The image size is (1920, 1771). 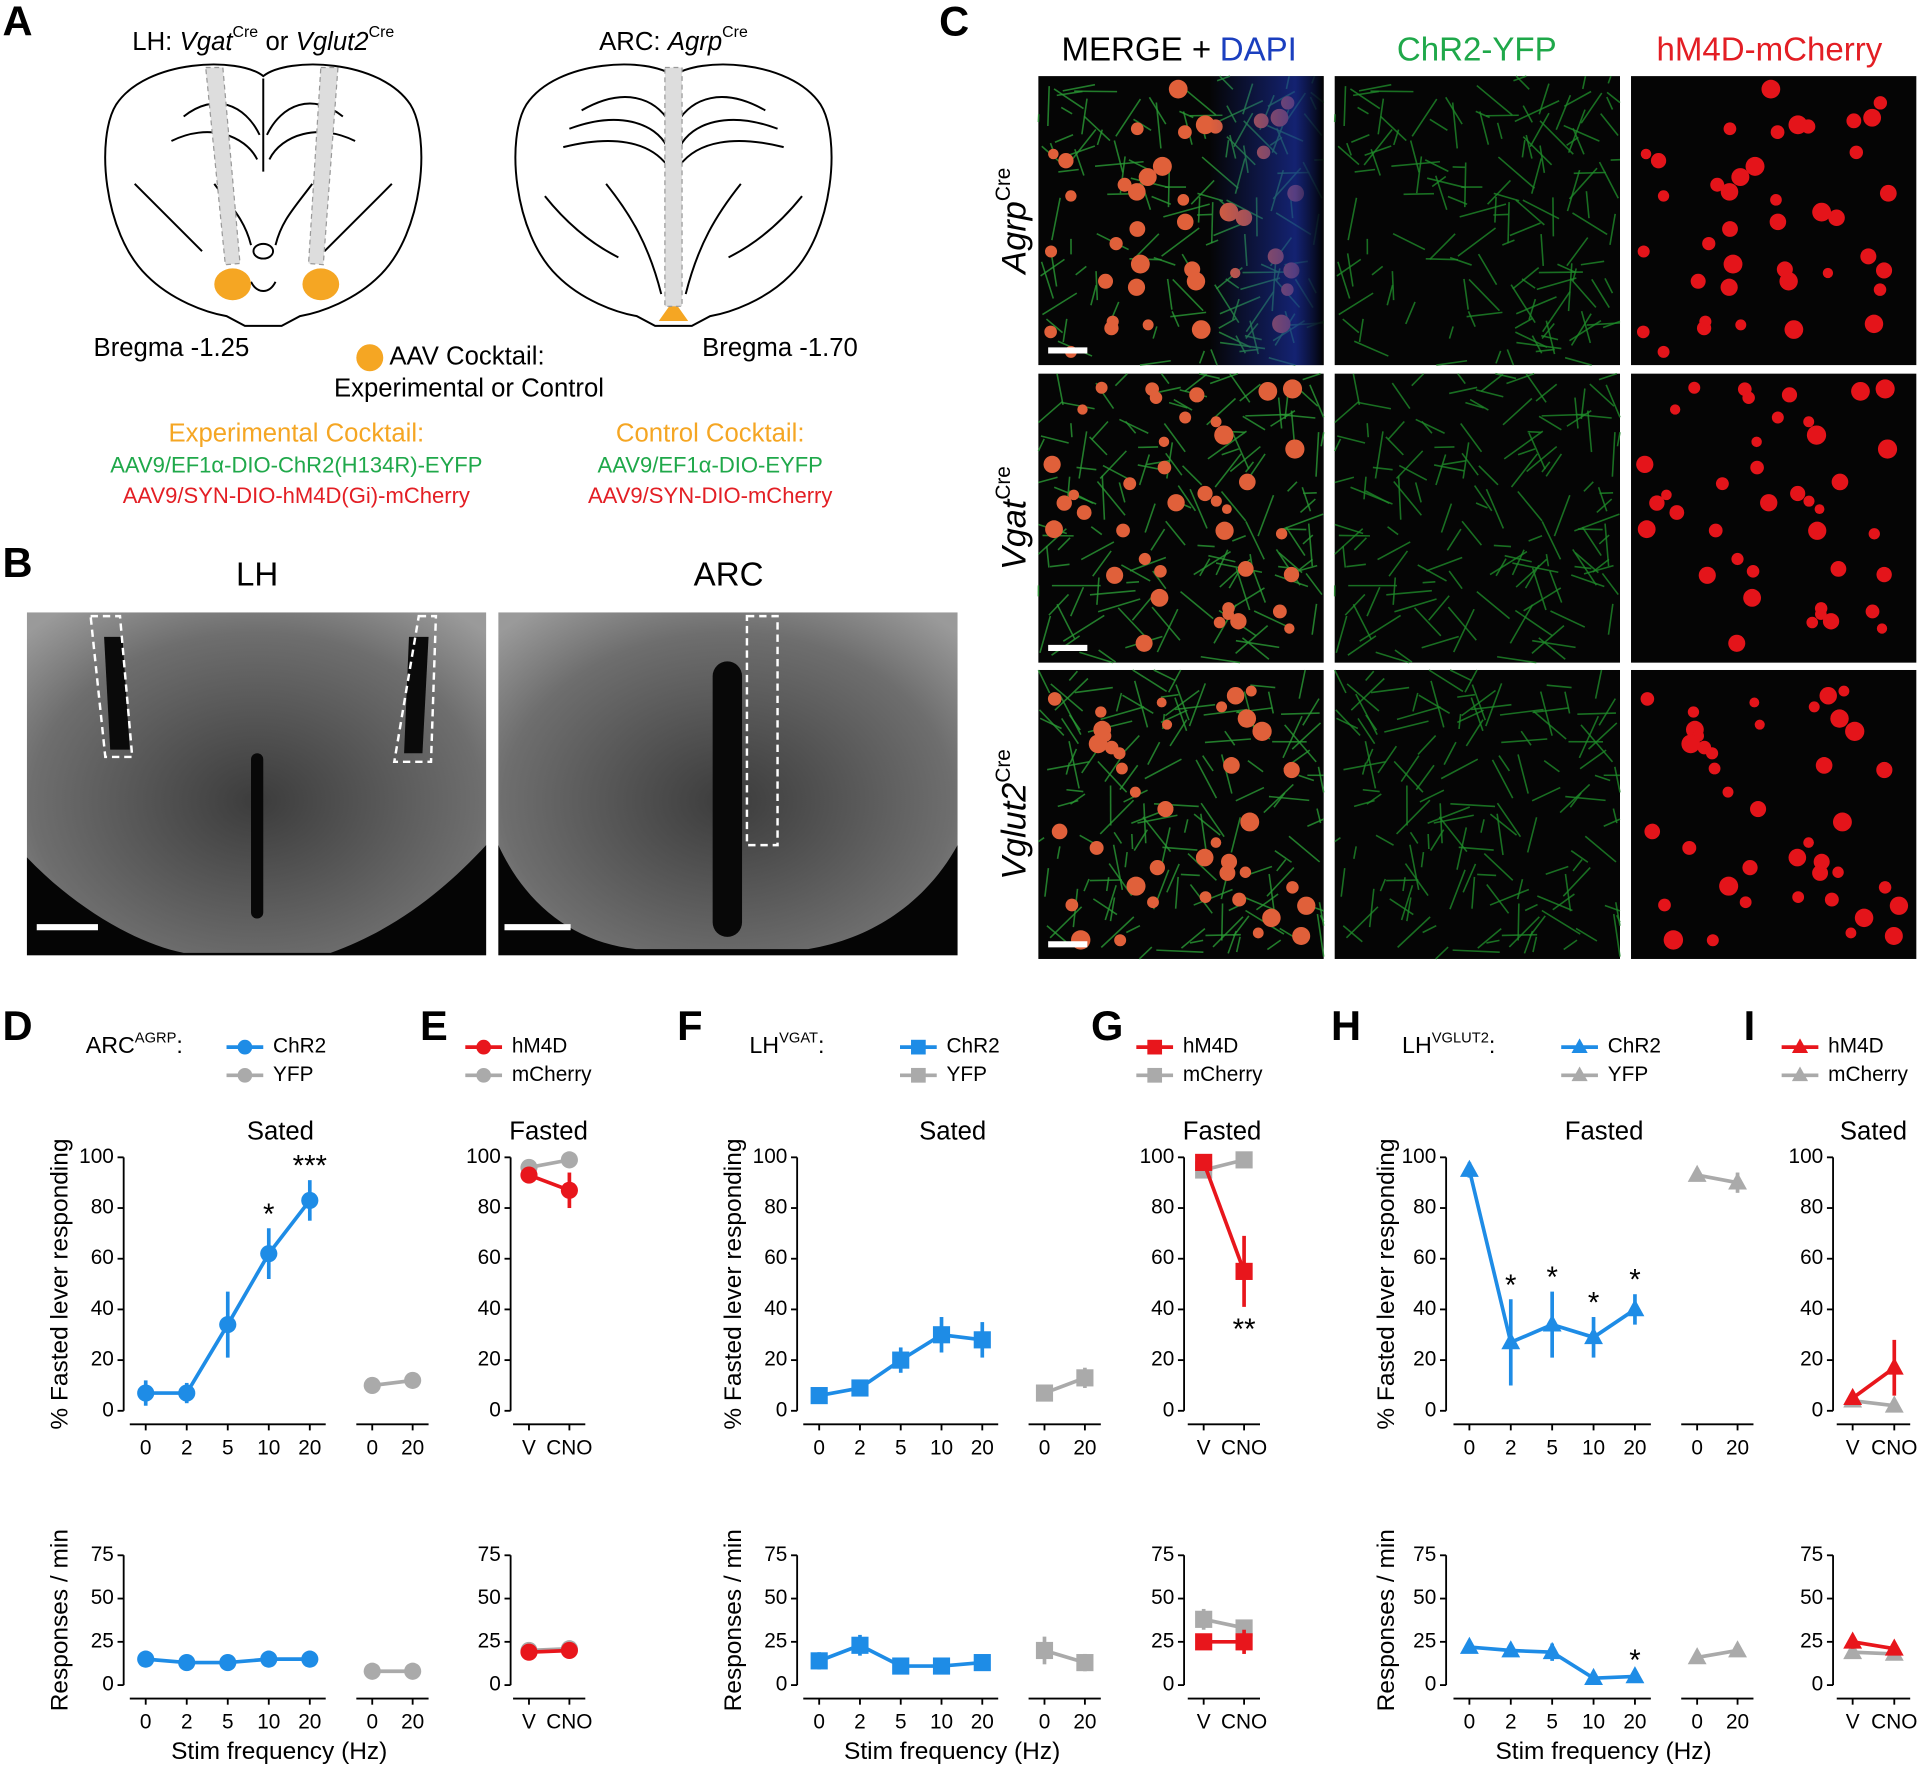 What do you see at coordinates (1003, 483) in the screenshot?
I see `superscript: Cre` at bounding box center [1003, 483].